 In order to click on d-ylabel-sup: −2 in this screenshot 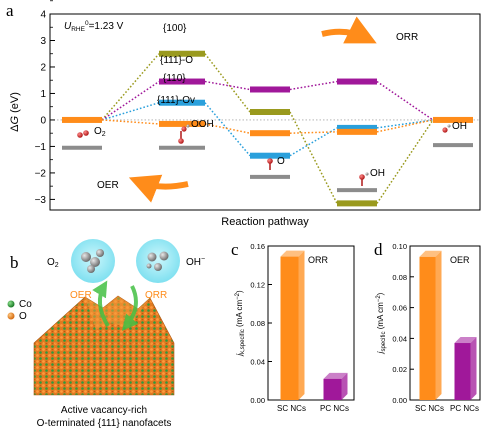, I will do `click(379, 299)`.